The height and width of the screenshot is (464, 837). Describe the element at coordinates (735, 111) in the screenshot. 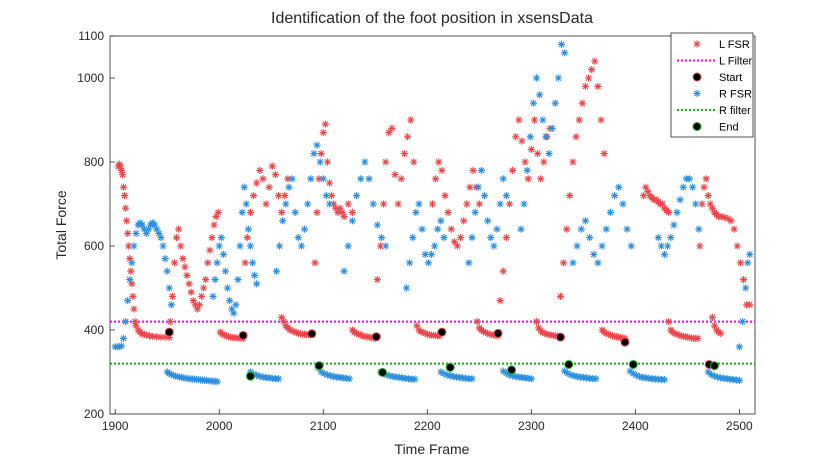

I see `legend-r-filter-label: R filter` at that location.